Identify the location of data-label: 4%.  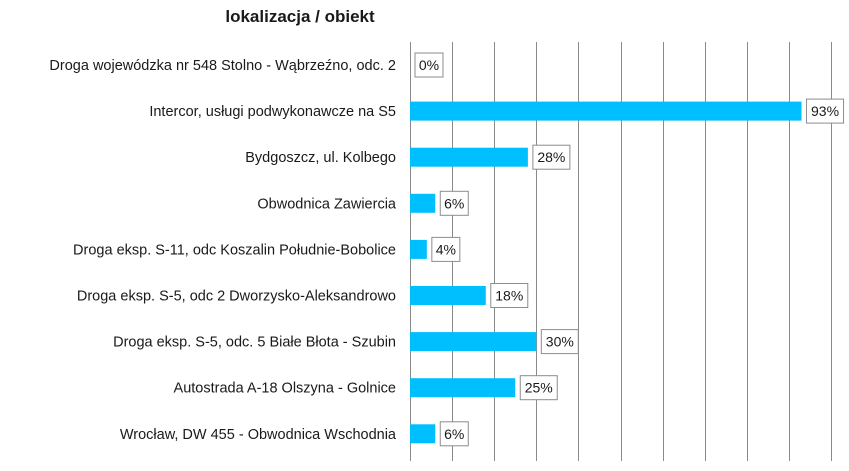
(446, 249).